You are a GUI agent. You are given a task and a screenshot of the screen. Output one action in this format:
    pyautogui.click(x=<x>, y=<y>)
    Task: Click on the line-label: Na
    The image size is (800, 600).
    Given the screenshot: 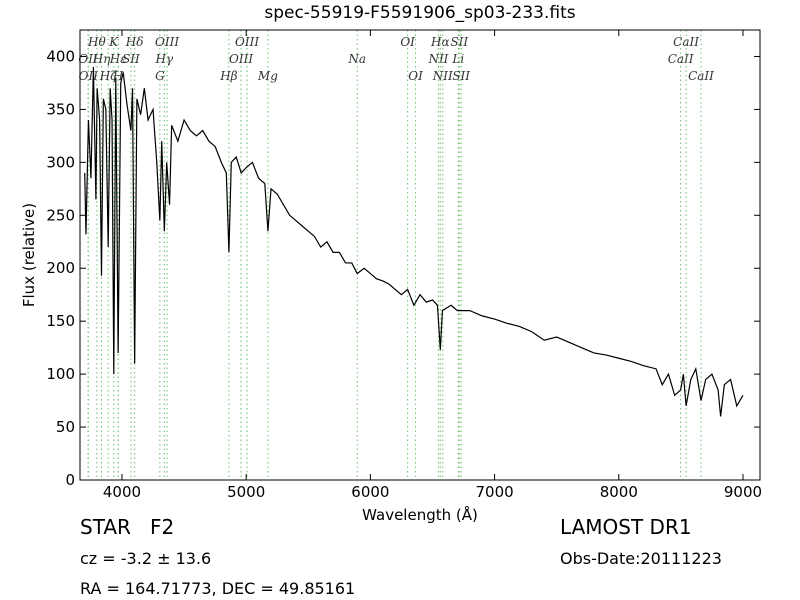 What is the action you would take?
    pyautogui.click(x=356, y=59)
    